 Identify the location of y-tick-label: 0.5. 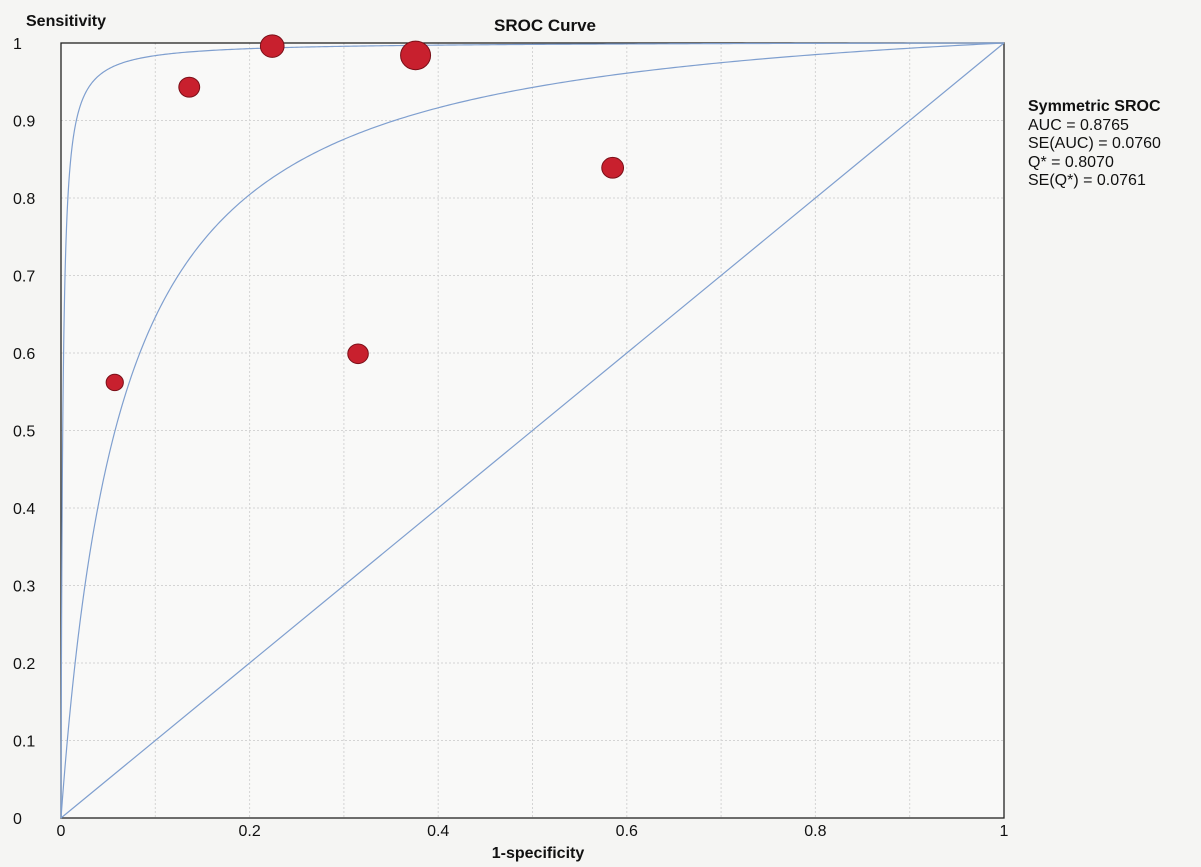
(24, 432).